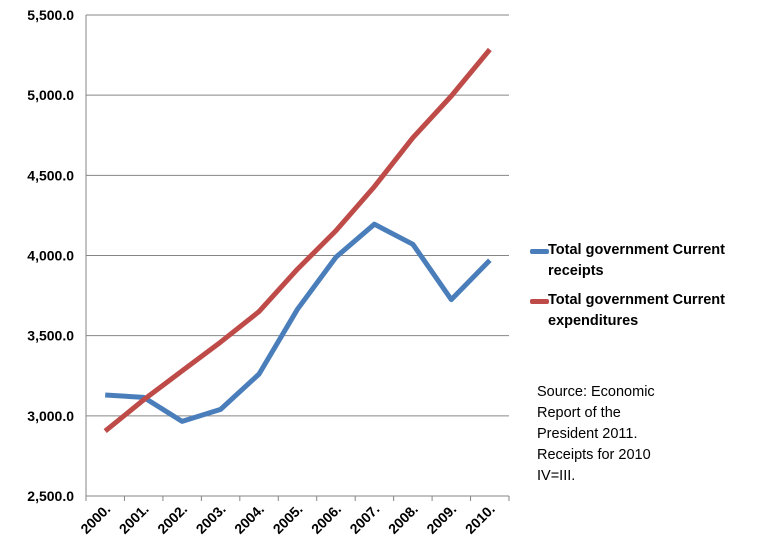 The height and width of the screenshot is (558, 758). I want to click on legend-item-expenditures: Total government Current expenditures, so click(644, 311).